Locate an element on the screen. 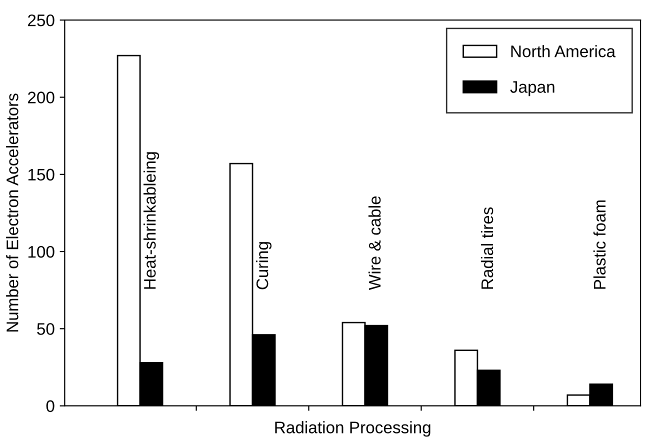  x-tick-label: Curing is located at coordinates (264, 266).